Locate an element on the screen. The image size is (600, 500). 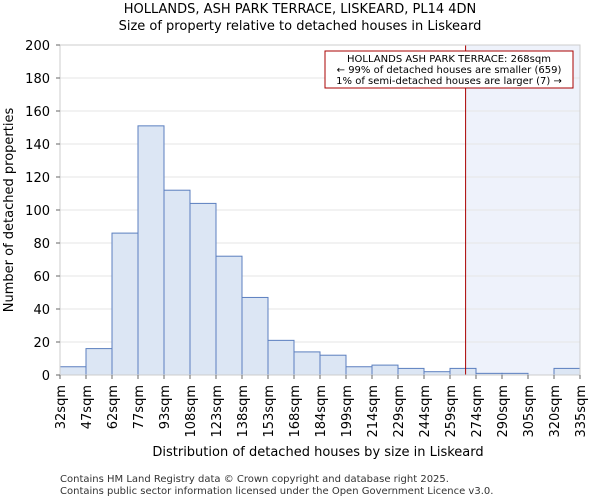
x-tick-label: 184sqm is located at coordinates (321, 411).